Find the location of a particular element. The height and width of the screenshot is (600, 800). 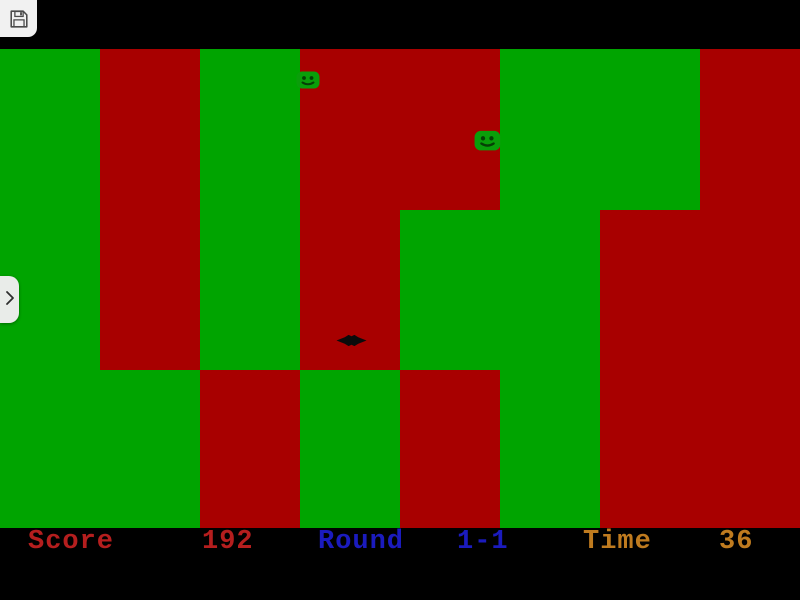

round-value: 1-1 is located at coordinates (483, 542).